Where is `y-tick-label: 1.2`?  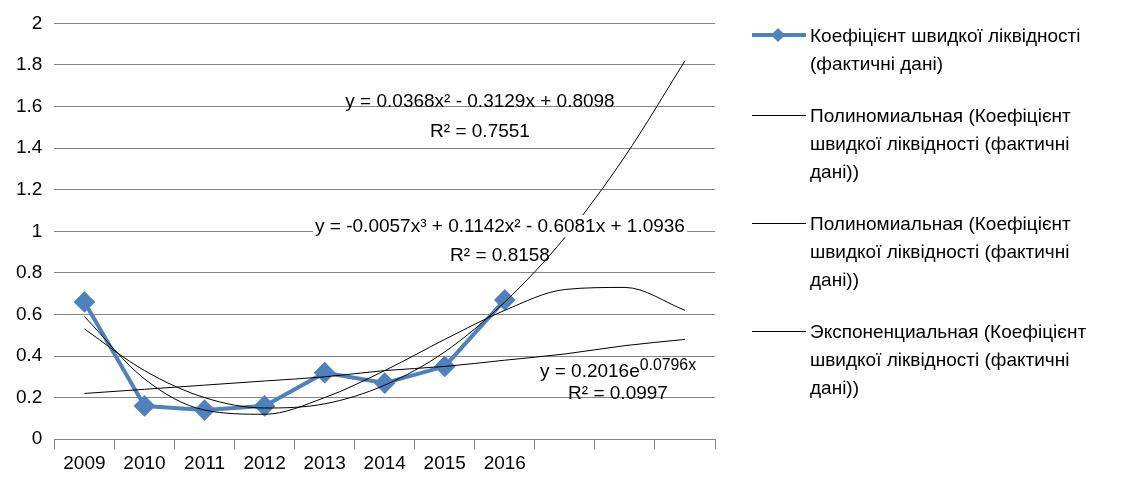 y-tick-label: 1.2 is located at coordinates (29, 188).